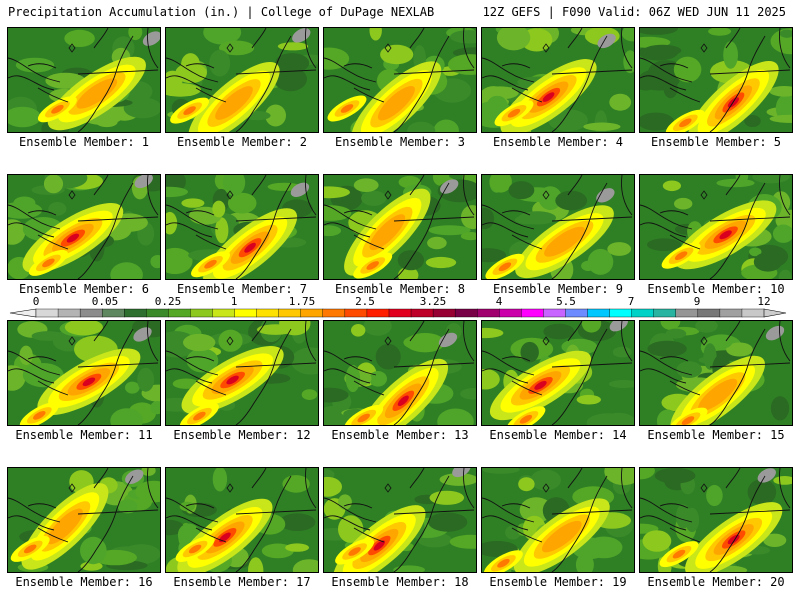  Describe the element at coordinates (400, 289) in the screenshot. I see `ensemble-member-caption: Ensemble Member: 8` at that location.